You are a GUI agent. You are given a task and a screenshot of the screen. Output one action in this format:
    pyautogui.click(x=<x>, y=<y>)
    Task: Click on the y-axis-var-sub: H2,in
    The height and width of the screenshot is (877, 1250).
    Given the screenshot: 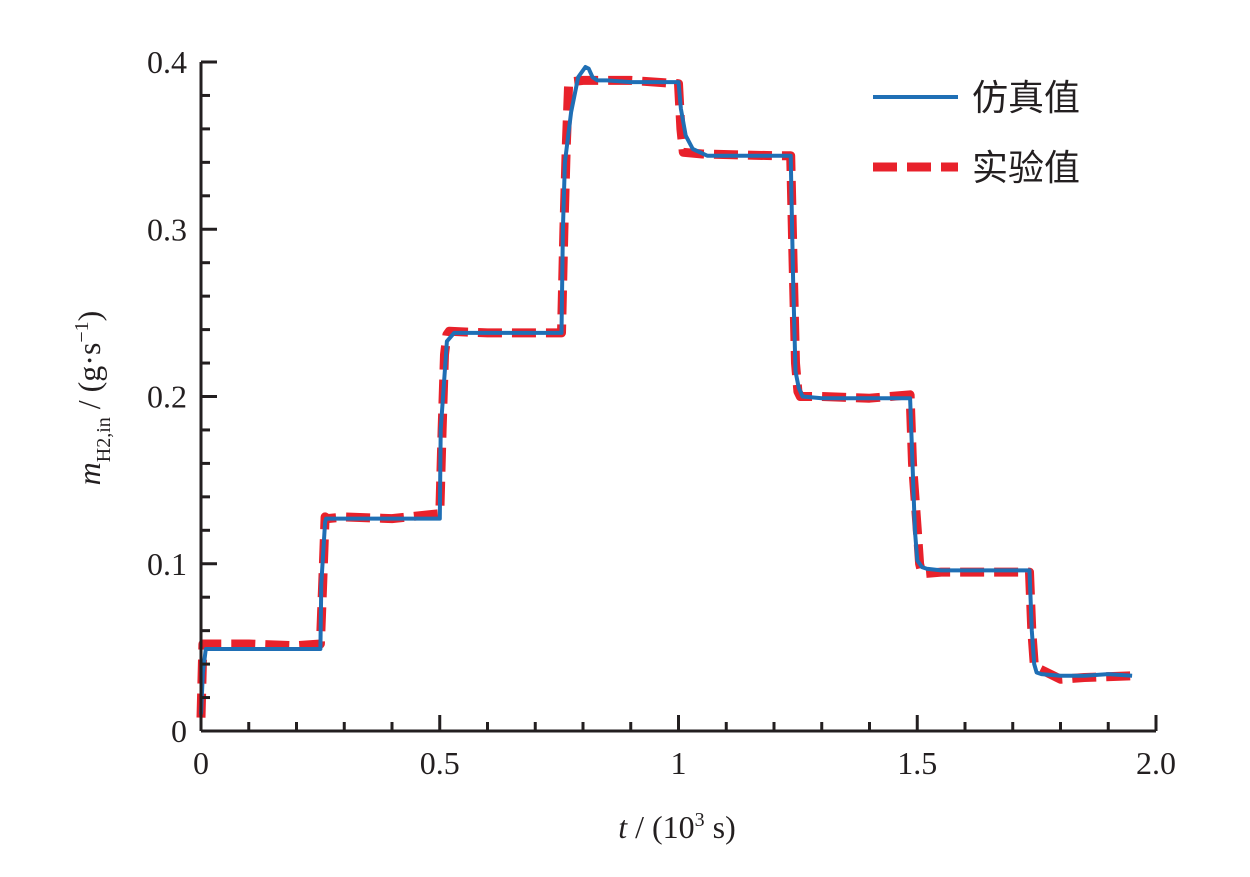 What is the action you would take?
    pyautogui.click(x=104, y=439)
    